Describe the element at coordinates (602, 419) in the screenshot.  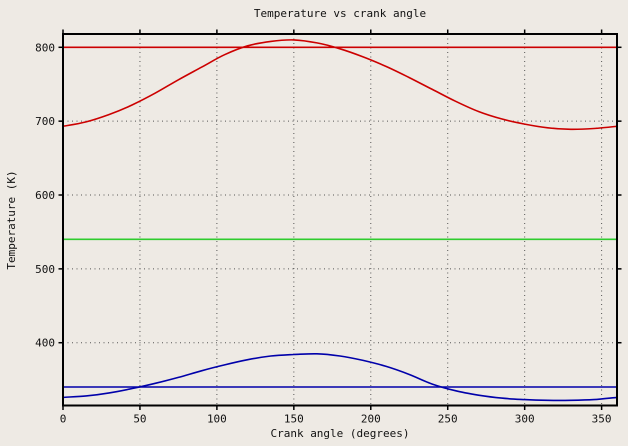
I see `x-tick-label: 350` at that location.